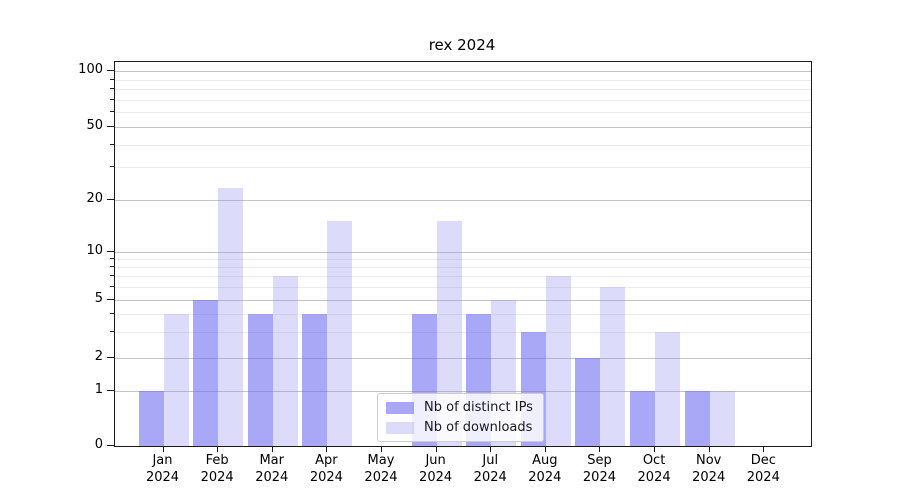 The width and height of the screenshot is (900, 500). I want to click on bar-distinct-ips-oct, so click(643, 418).